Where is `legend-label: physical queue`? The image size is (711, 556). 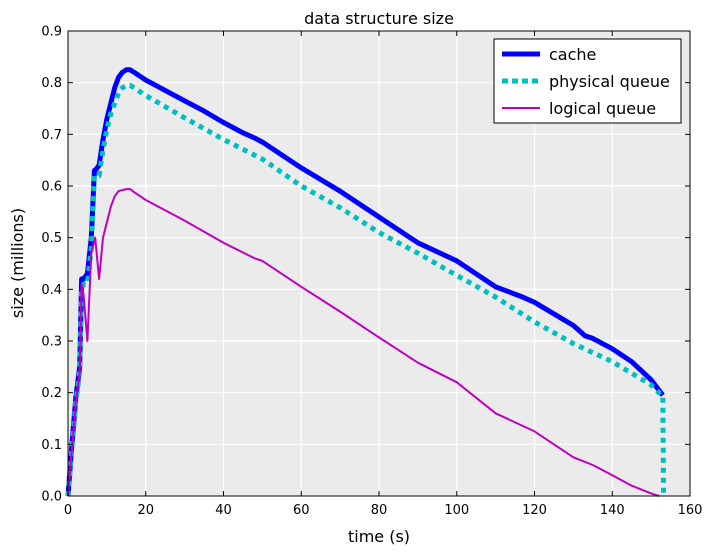 legend-label: physical queue is located at coordinates (609, 81).